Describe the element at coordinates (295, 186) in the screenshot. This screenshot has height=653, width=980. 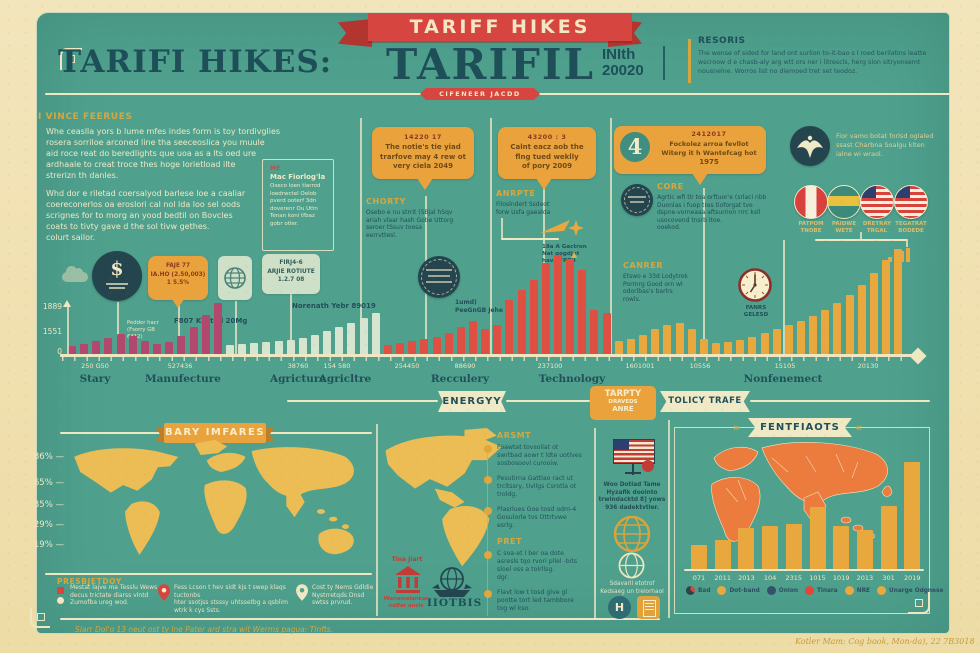
I see `text-line: Oseco loen tiarrod` at that location.